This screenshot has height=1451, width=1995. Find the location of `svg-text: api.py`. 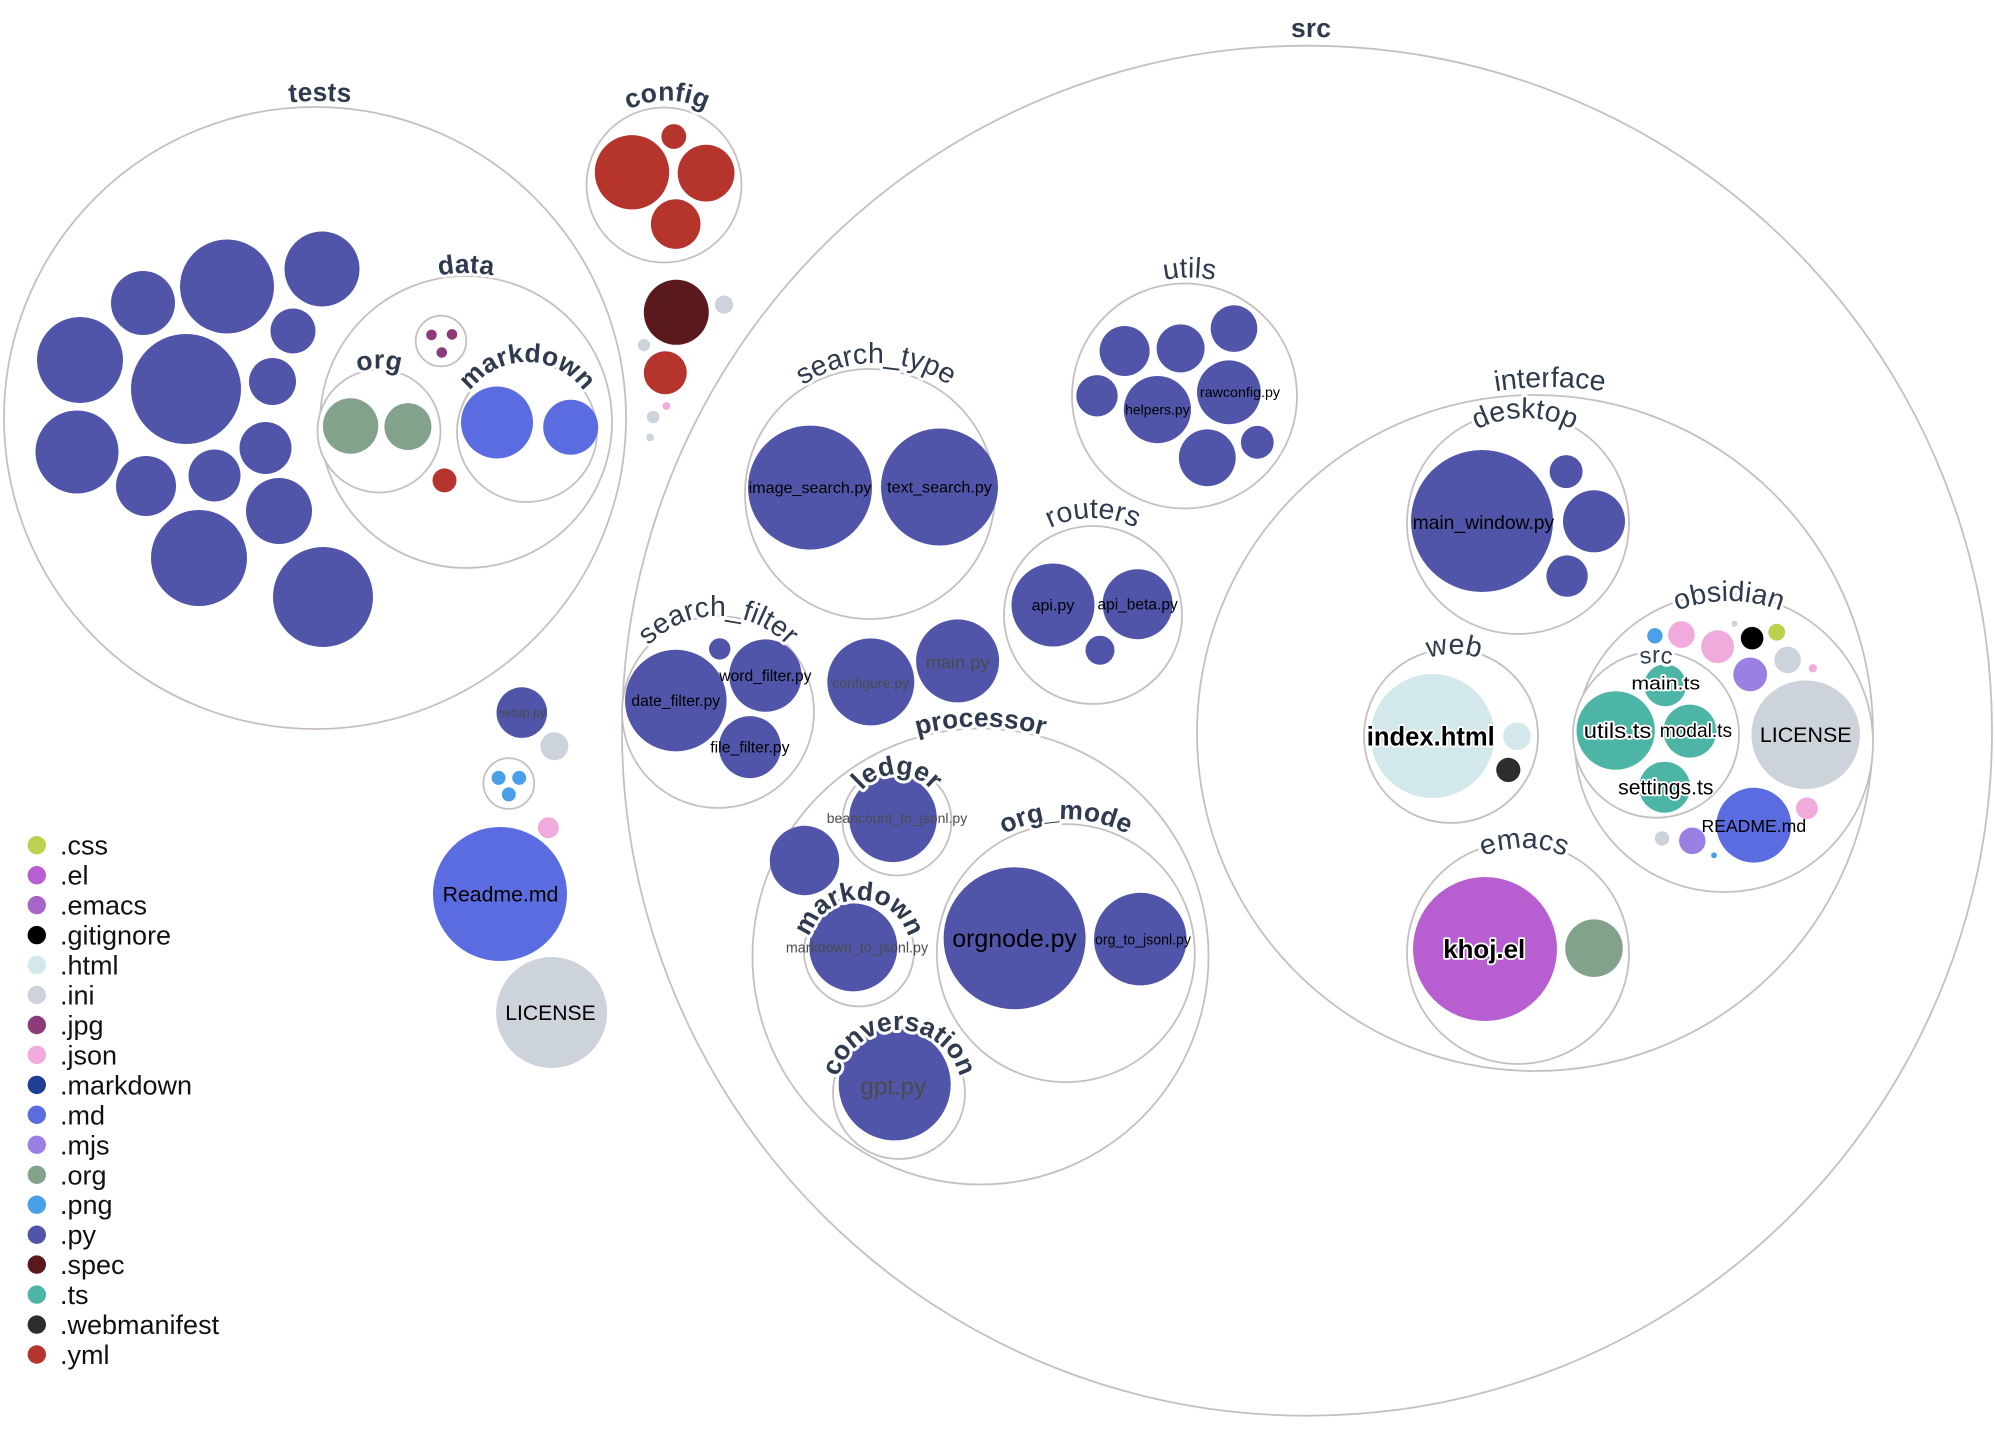

svg-text: api.py is located at coordinates (1053, 606).